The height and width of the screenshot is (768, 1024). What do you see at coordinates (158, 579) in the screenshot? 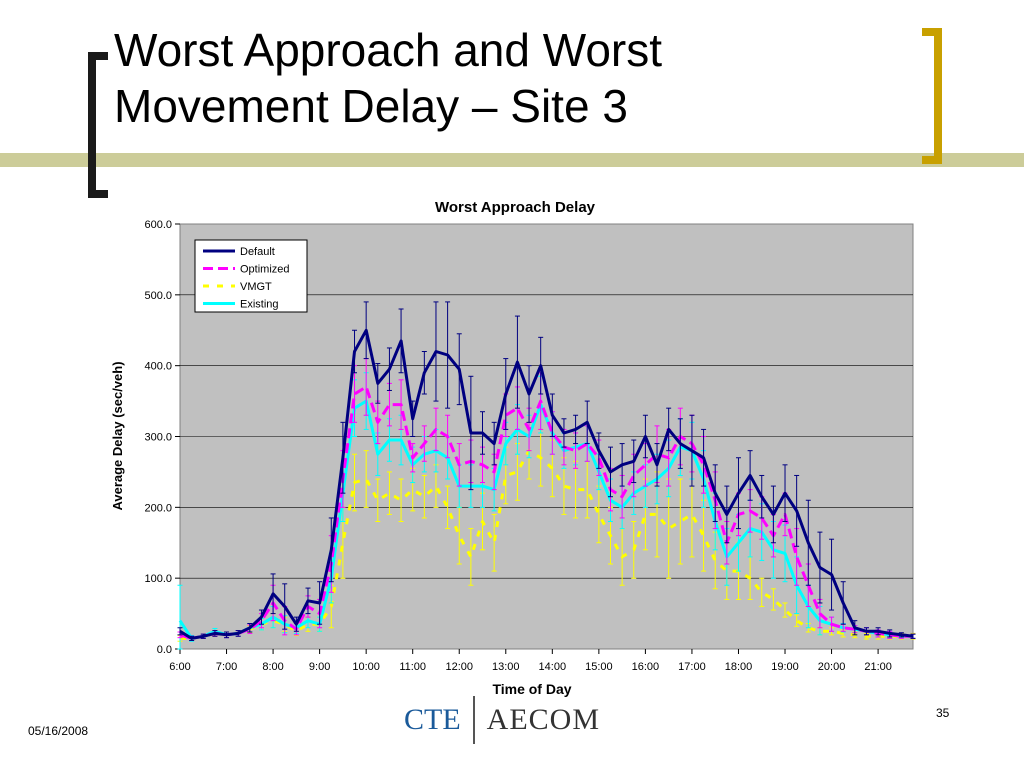
I see `y-tick-label: 100.0` at bounding box center [158, 579].